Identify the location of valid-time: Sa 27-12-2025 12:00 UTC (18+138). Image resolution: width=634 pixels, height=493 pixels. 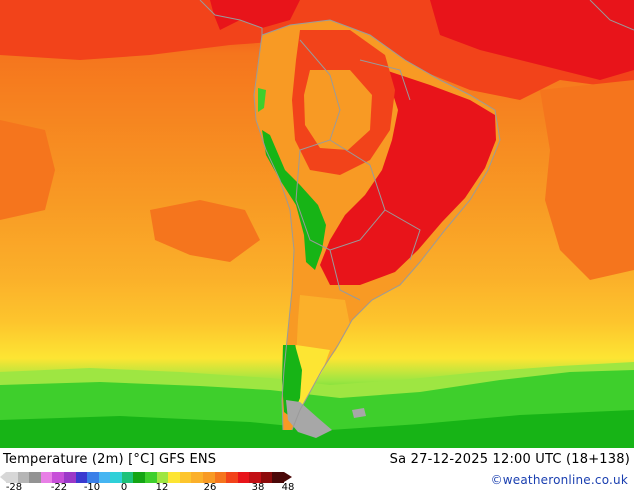
(509, 459).